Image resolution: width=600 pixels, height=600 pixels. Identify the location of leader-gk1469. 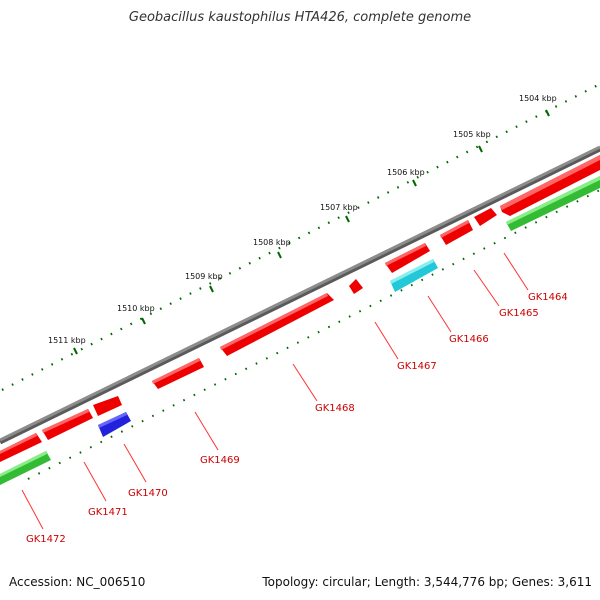
(206, 431).